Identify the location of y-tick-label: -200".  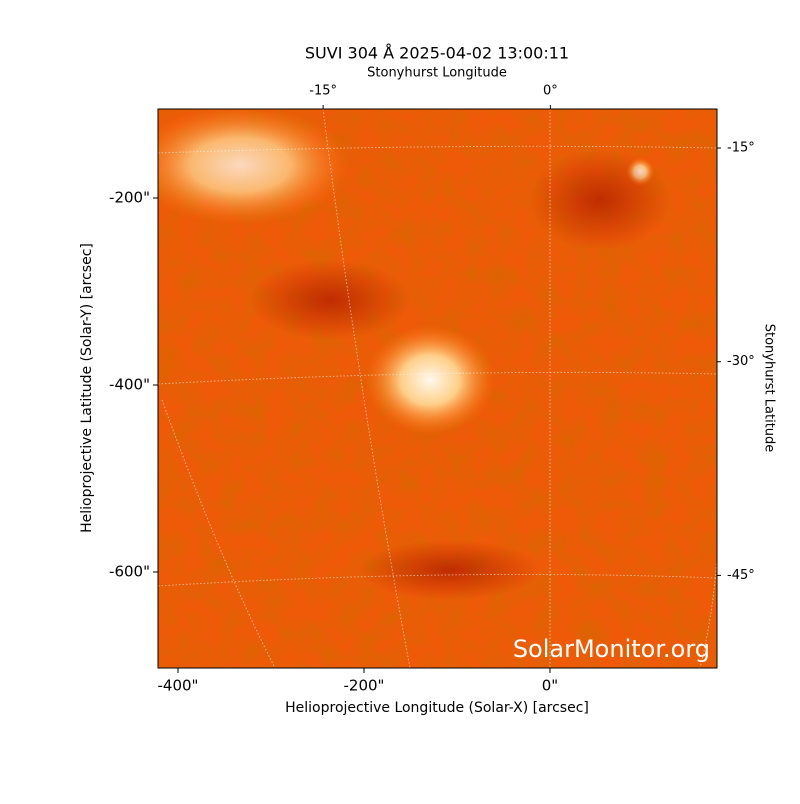
(129, 198).